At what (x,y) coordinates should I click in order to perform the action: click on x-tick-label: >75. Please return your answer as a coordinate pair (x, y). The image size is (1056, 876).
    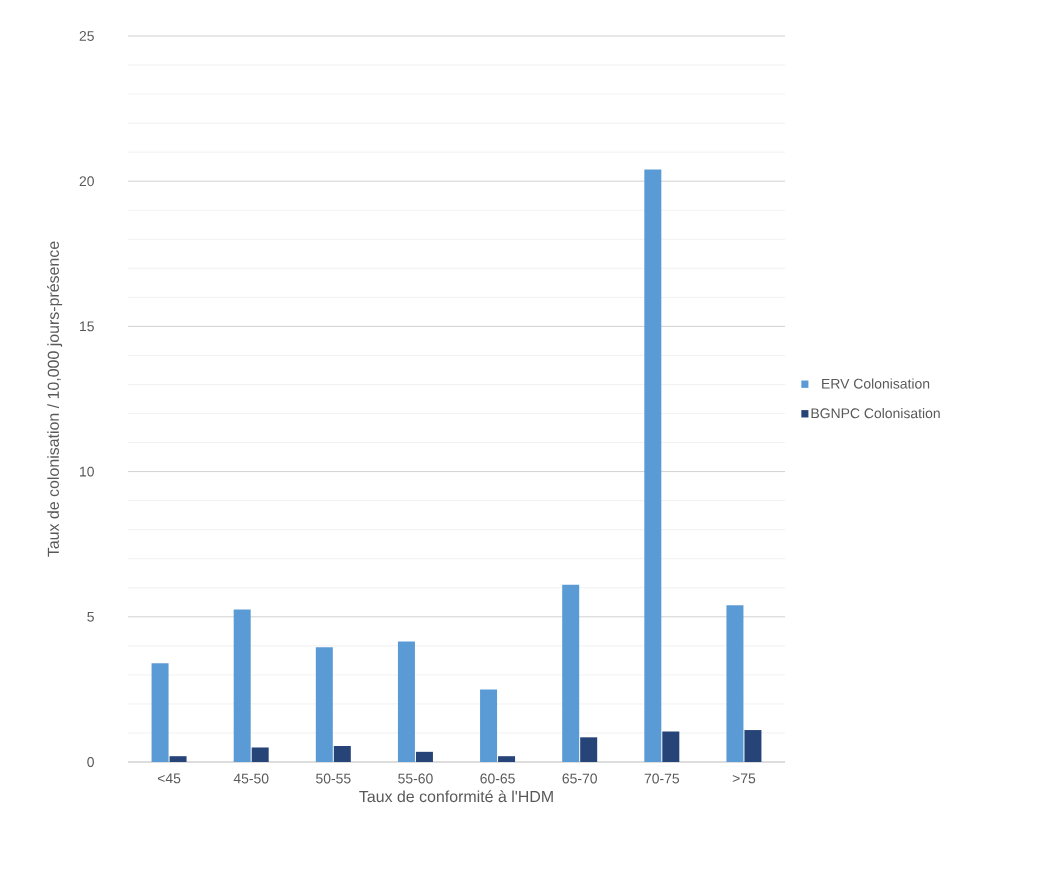
    Looking at the image, I should click on (744, 778).